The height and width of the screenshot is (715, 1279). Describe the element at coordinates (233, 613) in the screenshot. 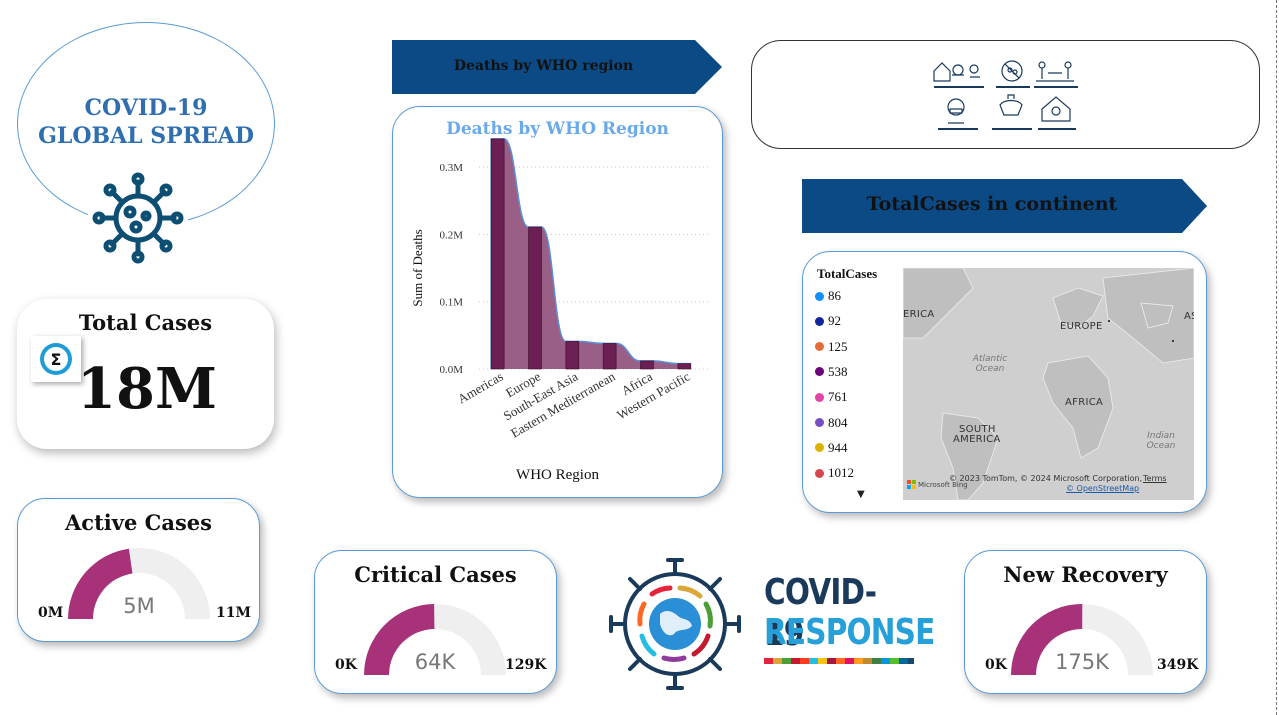

I see `gauge-max: 11M` at that location.